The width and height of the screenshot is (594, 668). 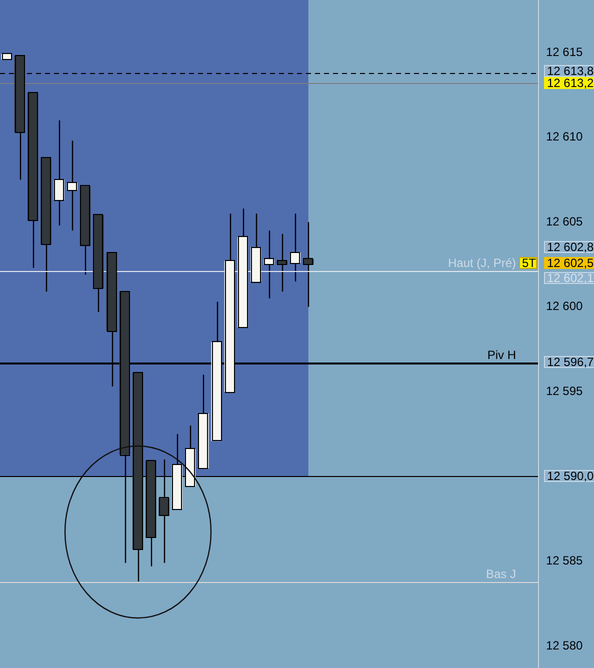 I want to click on text: 12 602,1, so click(x=570, y=277).